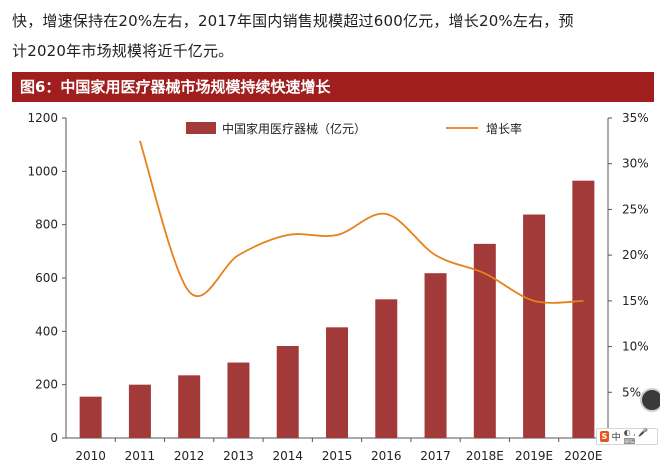  What do you see at coordinates (189, 456) in the screenshot?
I see `x-tick-label: 2012` at bounding box center [189, 456].